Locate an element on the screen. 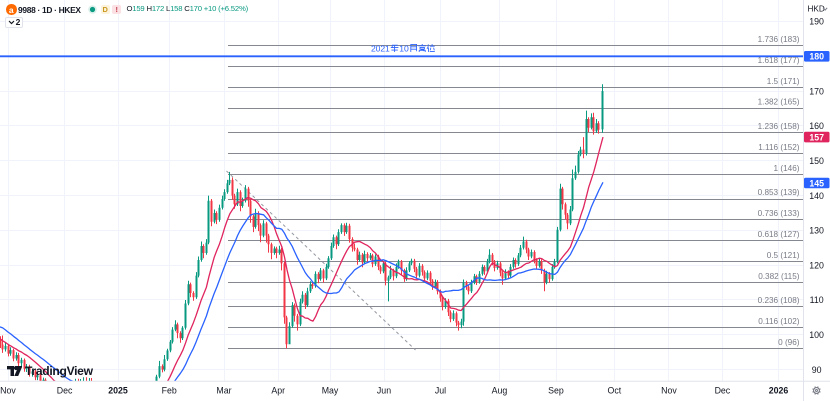 The image size is (830, 401). svg-text: 1.236 (158) is located at coordinates (779, 126).